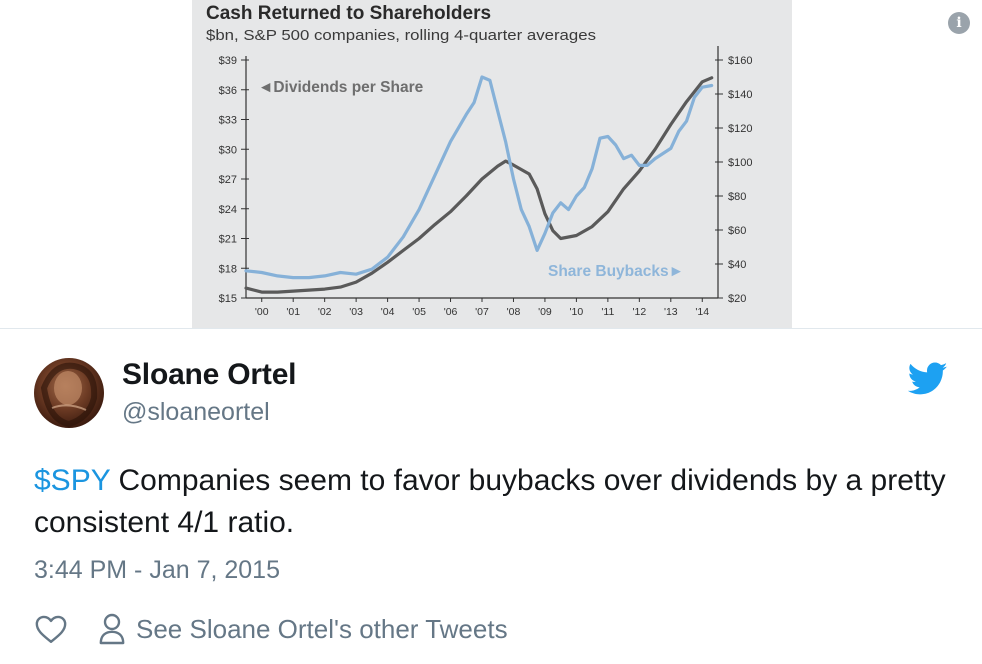 This screenshot has height=664, width=982. What do you see at coordinates (228, 210) in the screenshot?
I see `left-tick-label: $24` at bounding box center [228, 210].